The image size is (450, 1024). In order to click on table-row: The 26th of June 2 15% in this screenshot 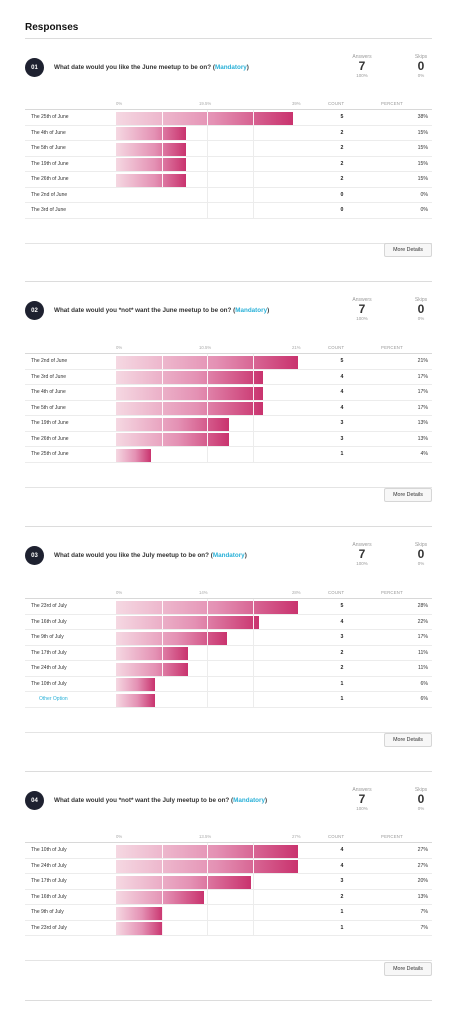, I will do `click(228, 180)`.